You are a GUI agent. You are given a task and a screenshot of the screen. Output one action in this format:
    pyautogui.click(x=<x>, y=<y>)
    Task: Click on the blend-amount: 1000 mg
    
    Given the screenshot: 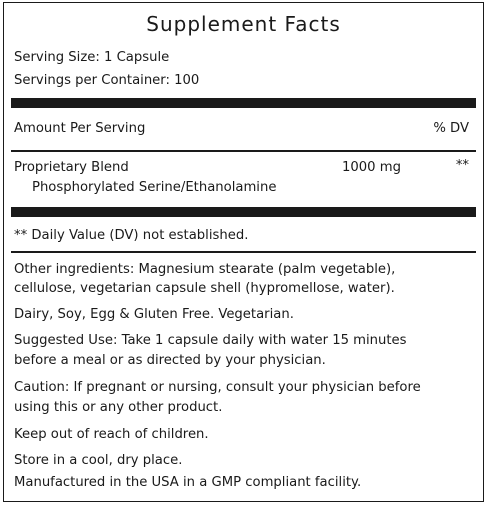 What is the action you would take?
    pyautogui.click(x=371, y=167)
    